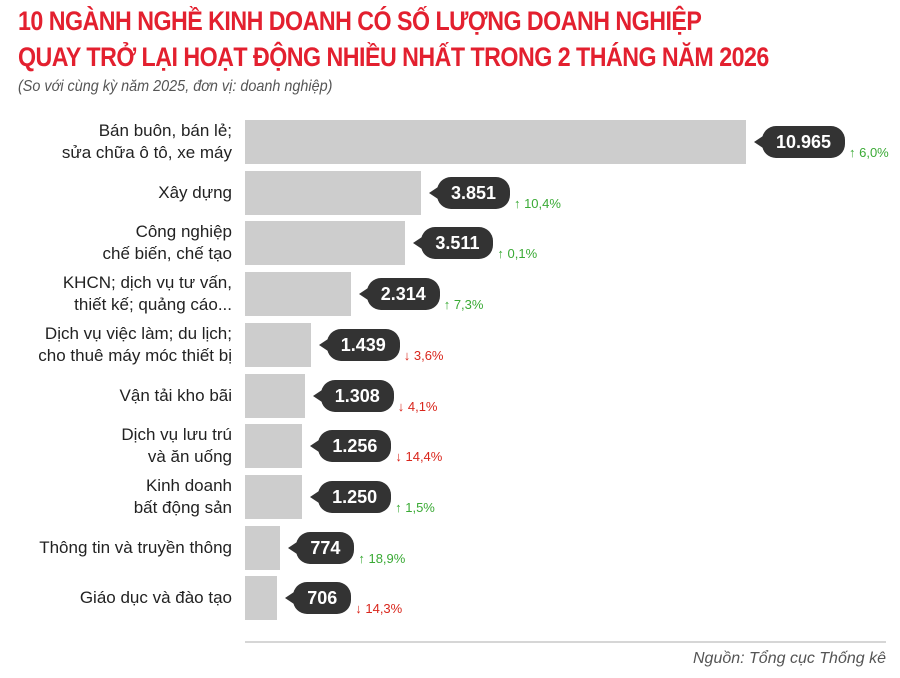 The height and width of the screenshot is (678, 900). What do you see at coordinates (175, 395) in the screenshot?
I see `category-label: Vận tải kho bãi` at bounding box center [175, 395].